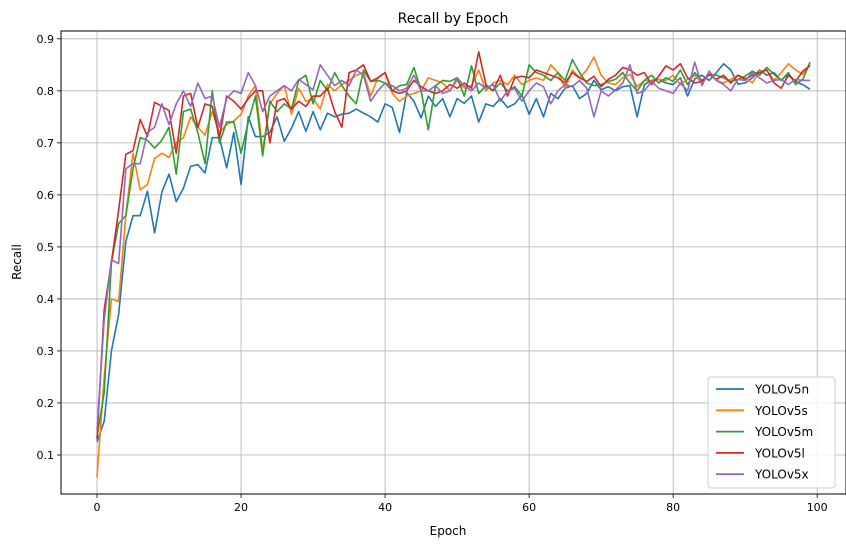 The image size is (846, 547). Describe the element at coordinates (385, 507) in the screenshot. I see `x-tick-label: 40` at that location.